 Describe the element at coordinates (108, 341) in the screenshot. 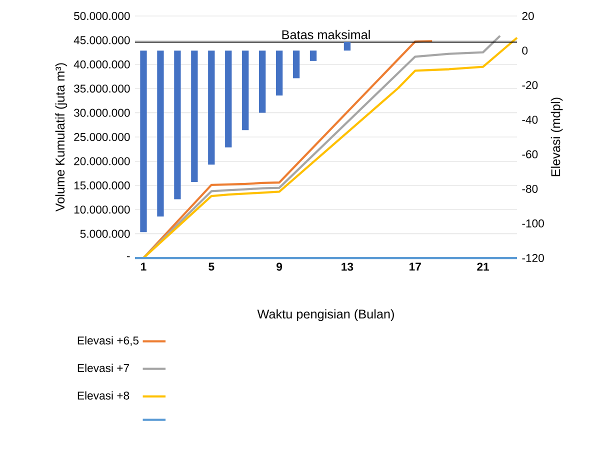

I see `legend-label: Elevasi +6,5` at that location.